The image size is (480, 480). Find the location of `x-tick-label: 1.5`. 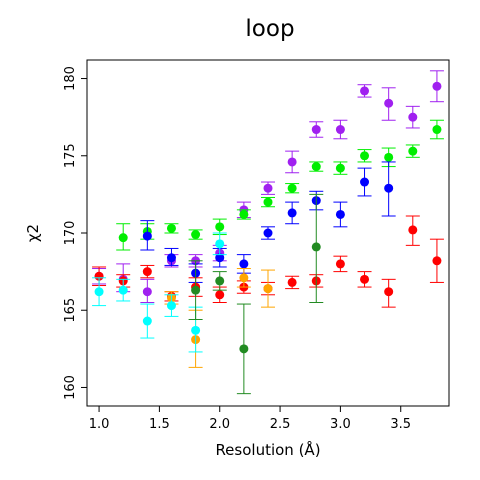

x-tick-label: 1.5 is located at coordinates (159, 424).